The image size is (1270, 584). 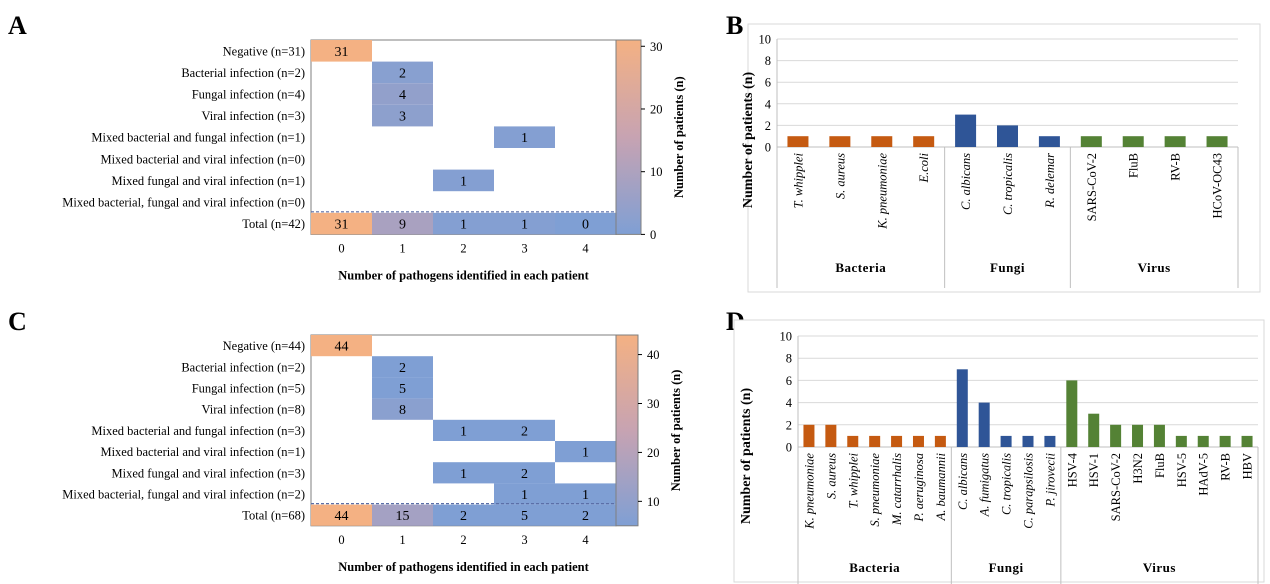 What do you see at coordinates (1029, 491) in the screenshot?
I see `bar-category-label: C. parapsilosis` at bounding box center [1029, 491].